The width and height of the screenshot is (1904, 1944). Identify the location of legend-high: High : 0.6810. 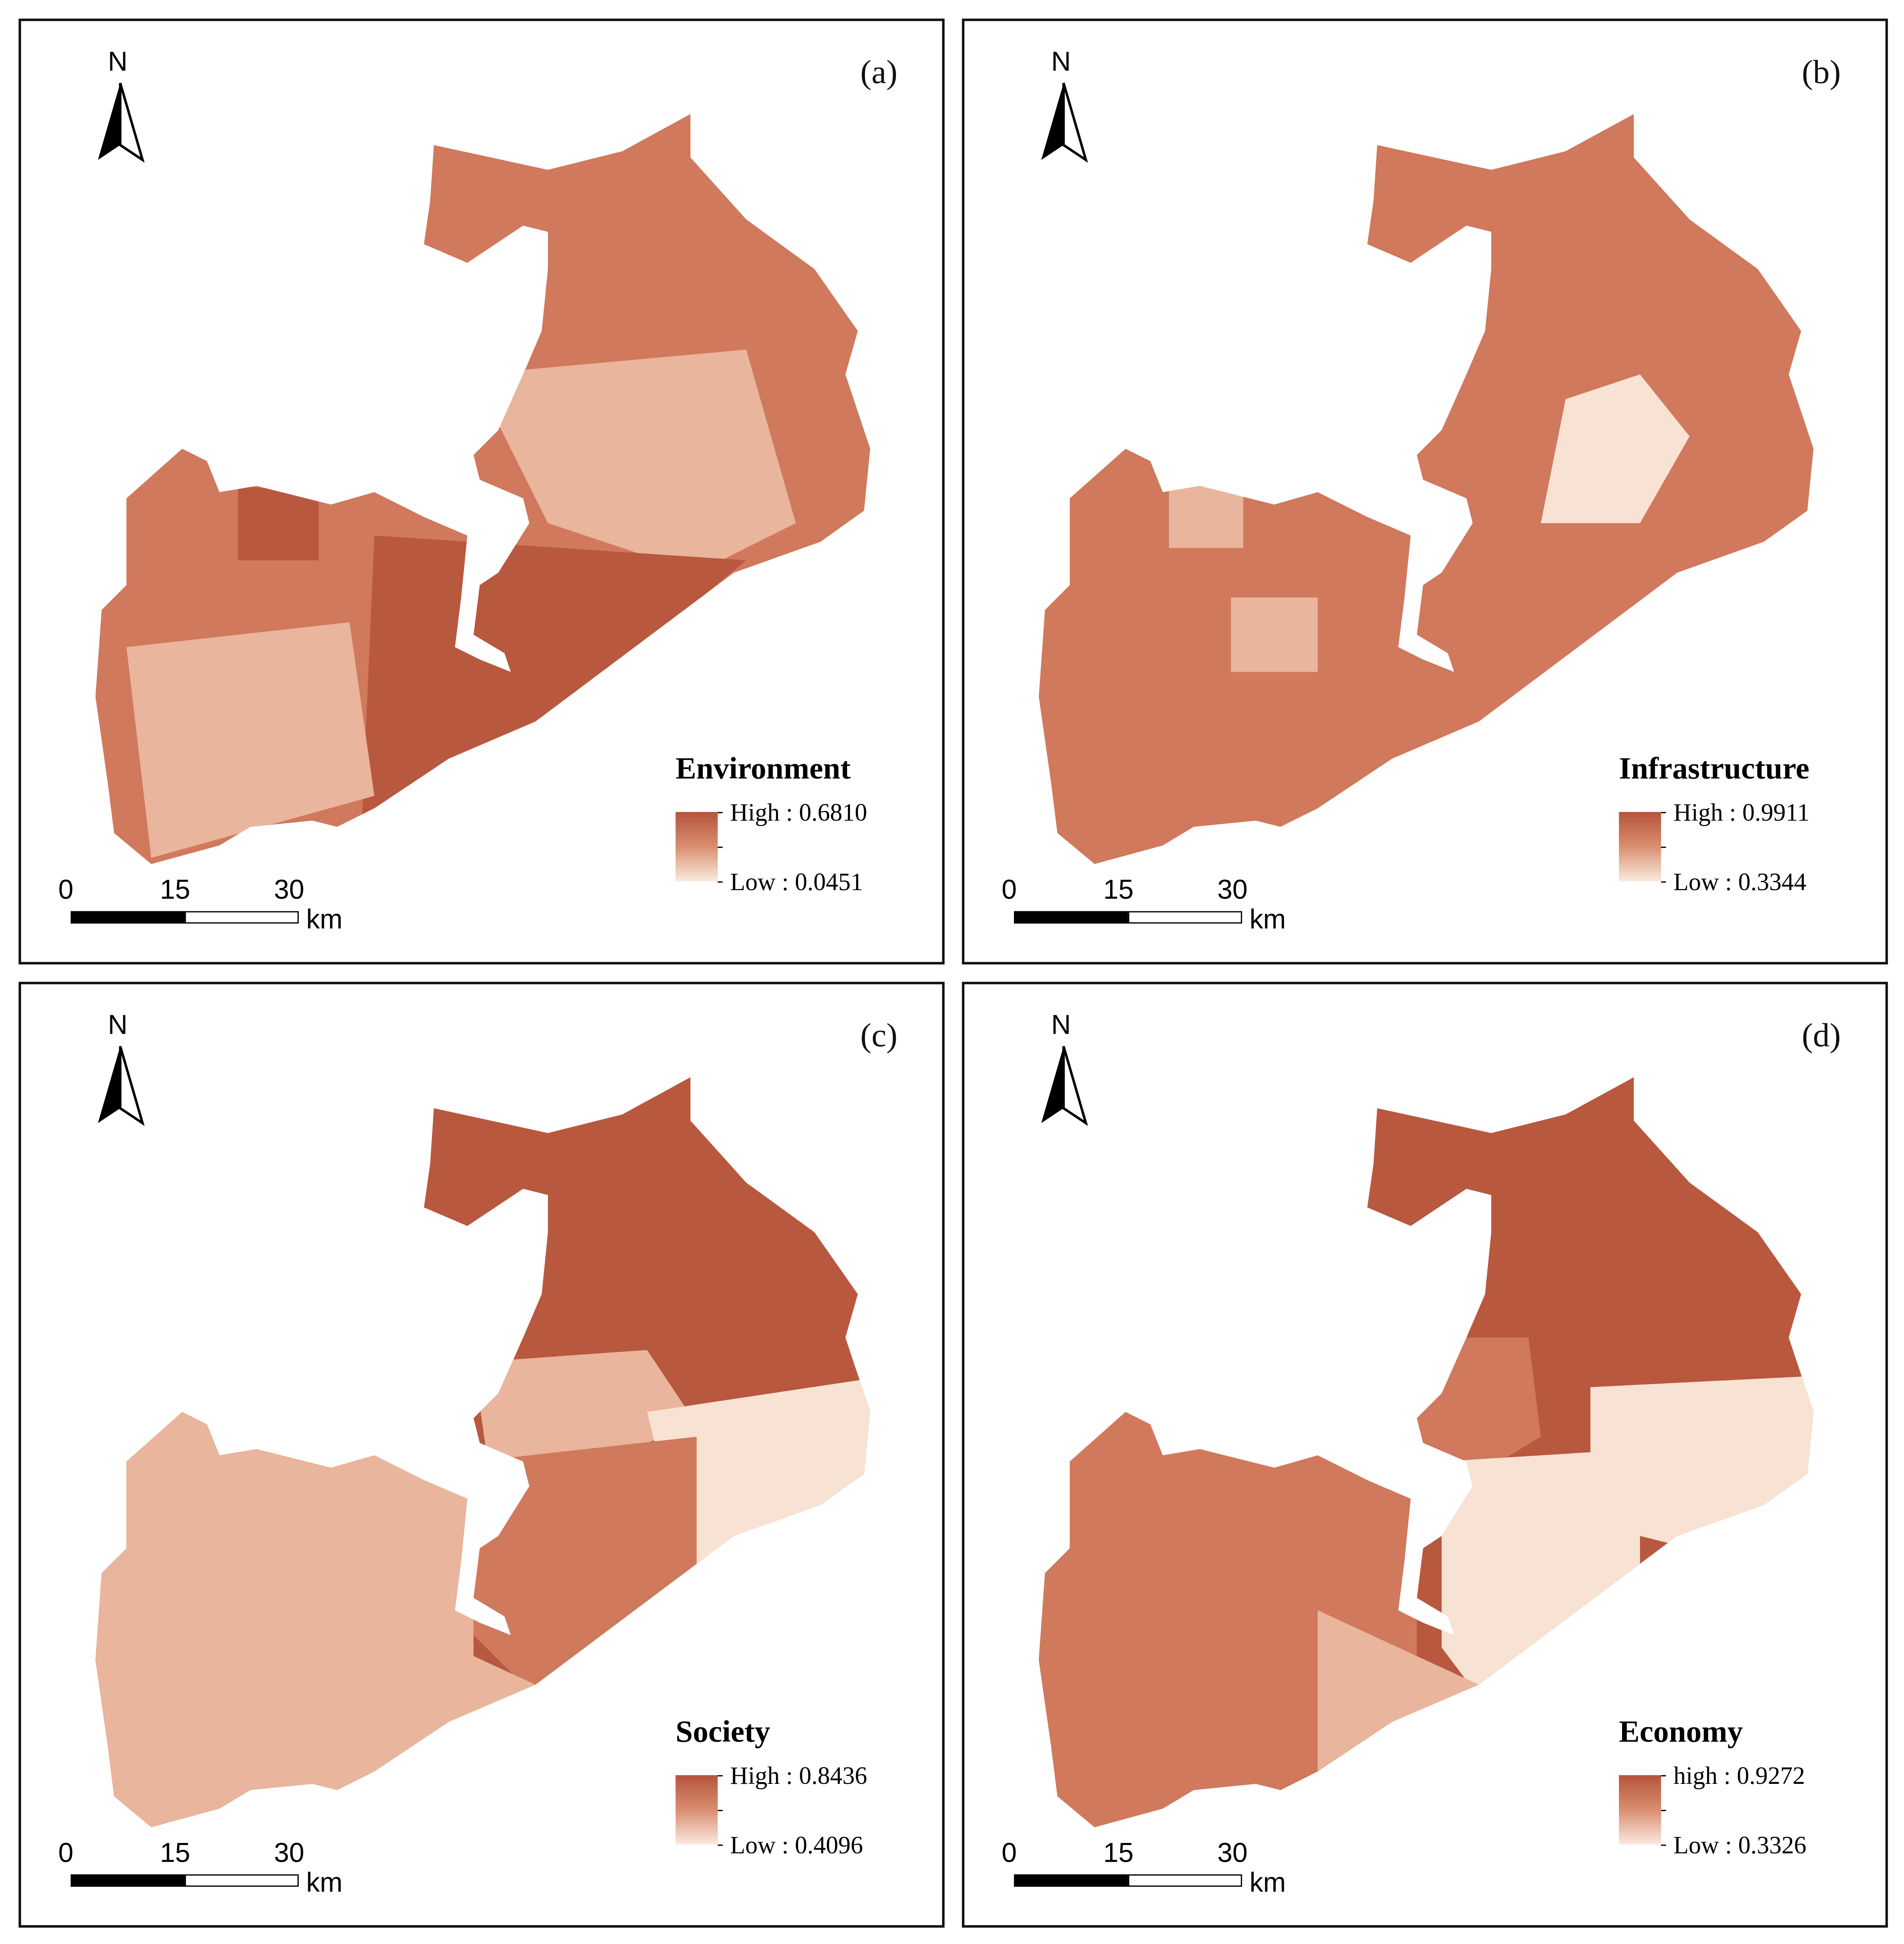
(798, 813).